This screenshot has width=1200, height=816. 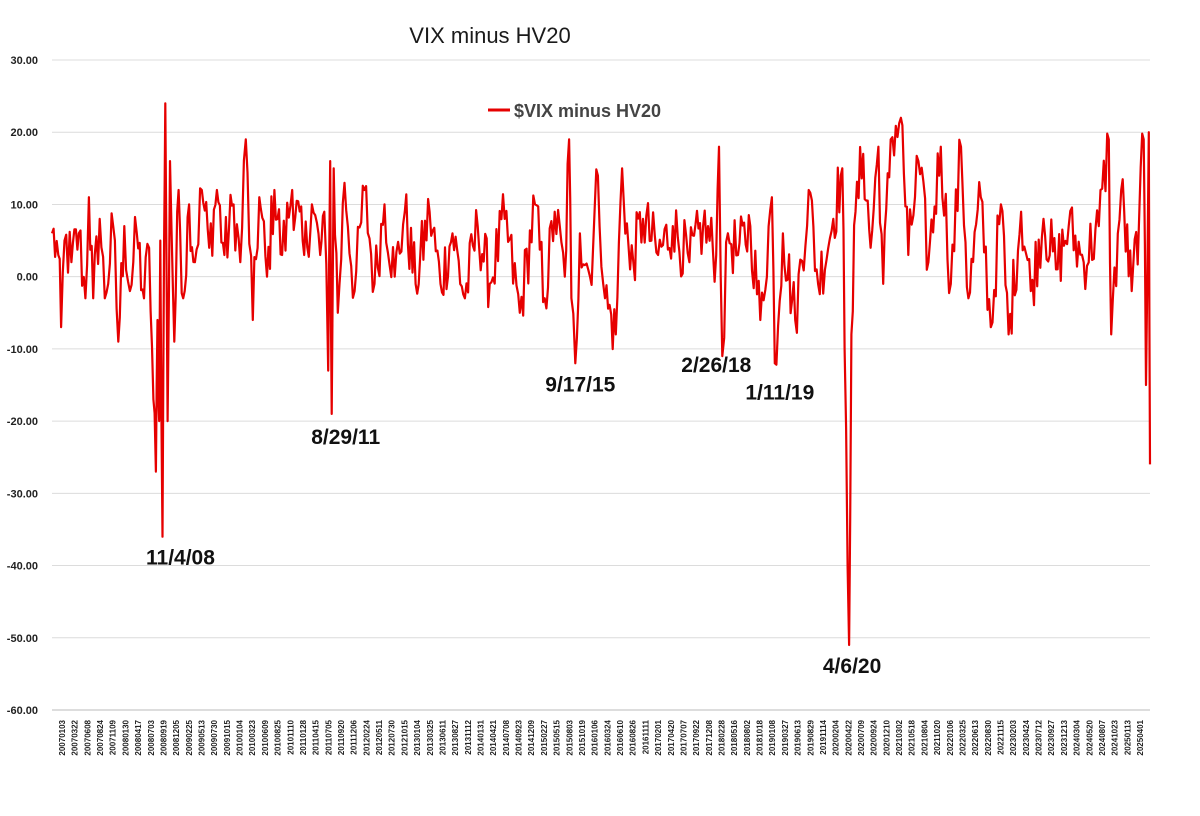 I want to click on x-tick-label: 20110128, so click(x=303, y=737).